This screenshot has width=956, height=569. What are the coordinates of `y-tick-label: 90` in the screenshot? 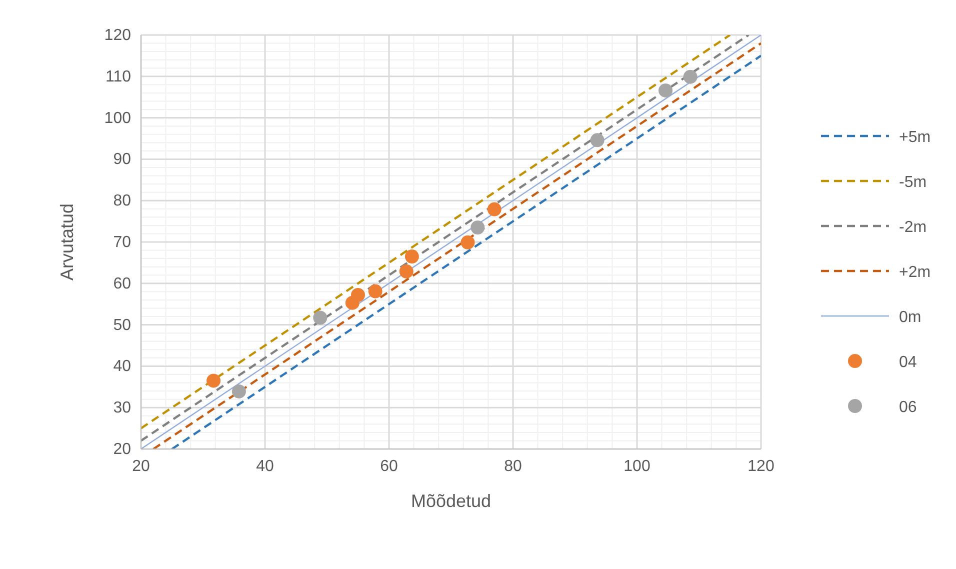 It's located at (122, 159).